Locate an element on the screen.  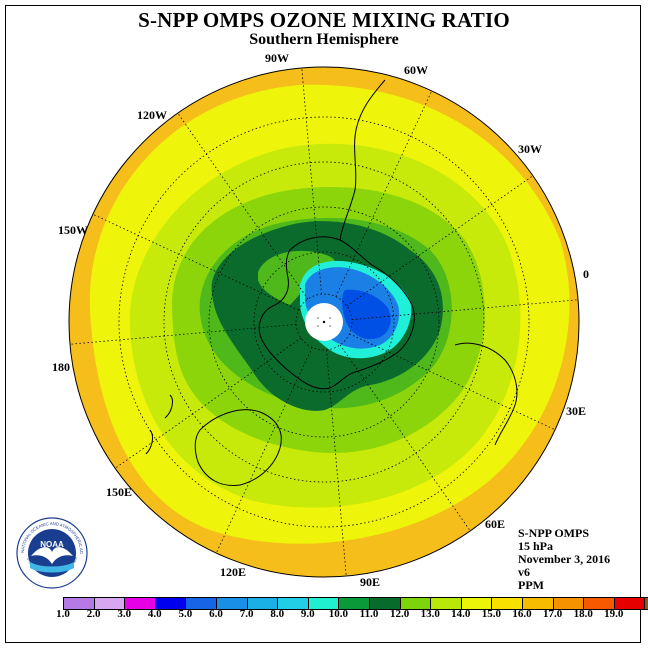
lon-label-150e: 150E is located at coordinates (119, 492).